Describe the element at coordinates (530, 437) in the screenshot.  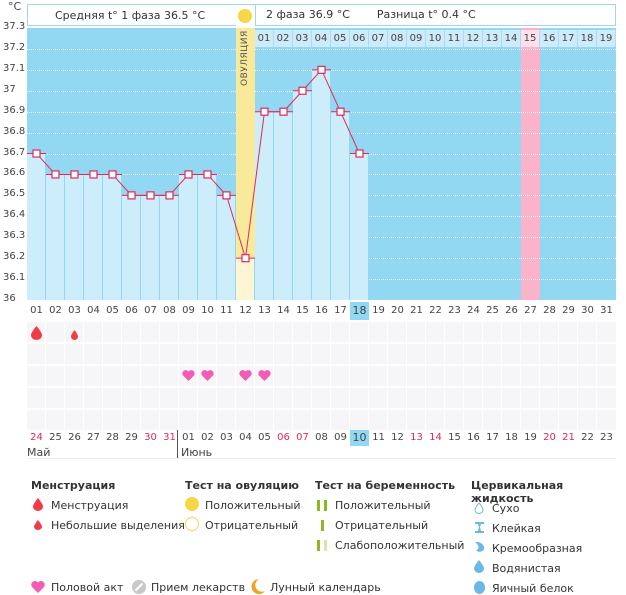
I see `calendar-date: 19` at that location.